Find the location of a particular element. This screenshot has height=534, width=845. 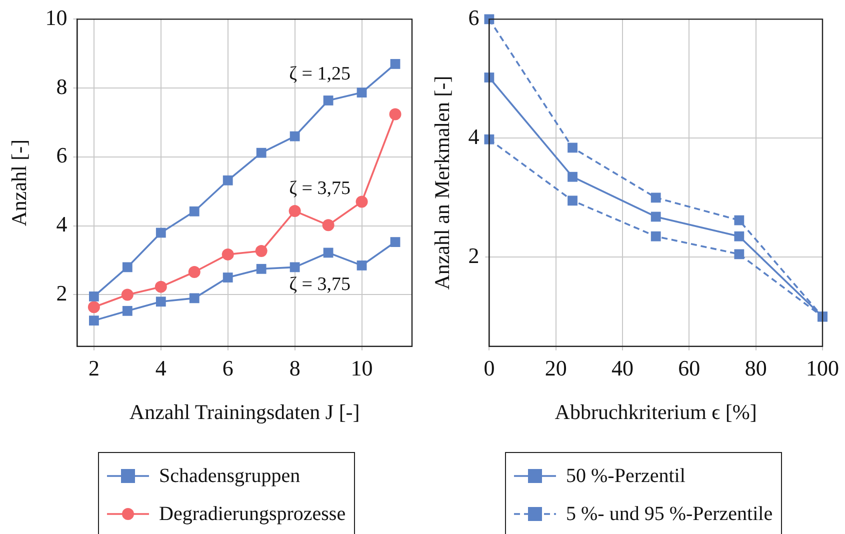

y-axis-title: Anzahl an Merkmalen [-] is located at coordinates (442, 183).